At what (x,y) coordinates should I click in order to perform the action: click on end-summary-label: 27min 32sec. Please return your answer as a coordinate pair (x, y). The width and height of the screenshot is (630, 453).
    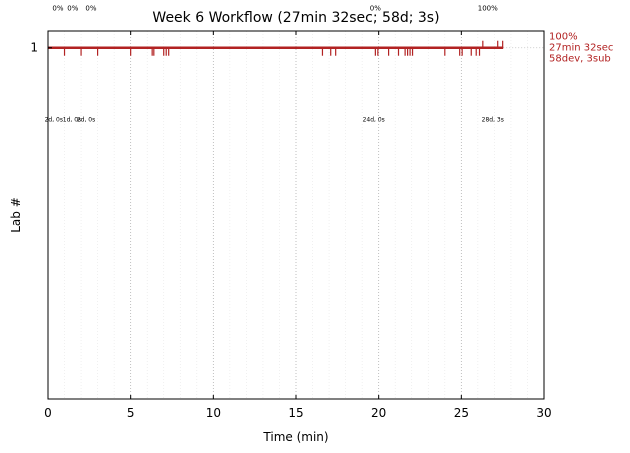
    Looking at the image, I should click on (581, 48).